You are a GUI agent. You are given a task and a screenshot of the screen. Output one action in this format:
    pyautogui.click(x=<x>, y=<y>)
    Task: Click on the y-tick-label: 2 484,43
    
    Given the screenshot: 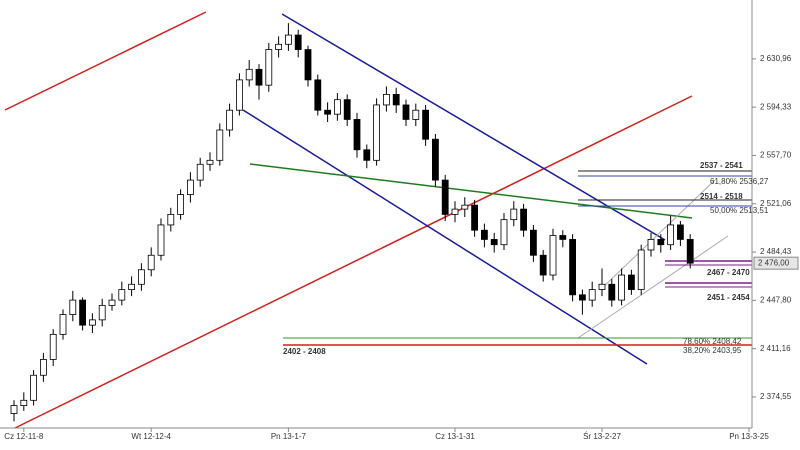 What is the action you would take?
    pyautogui.click(x=776, y=251)
    